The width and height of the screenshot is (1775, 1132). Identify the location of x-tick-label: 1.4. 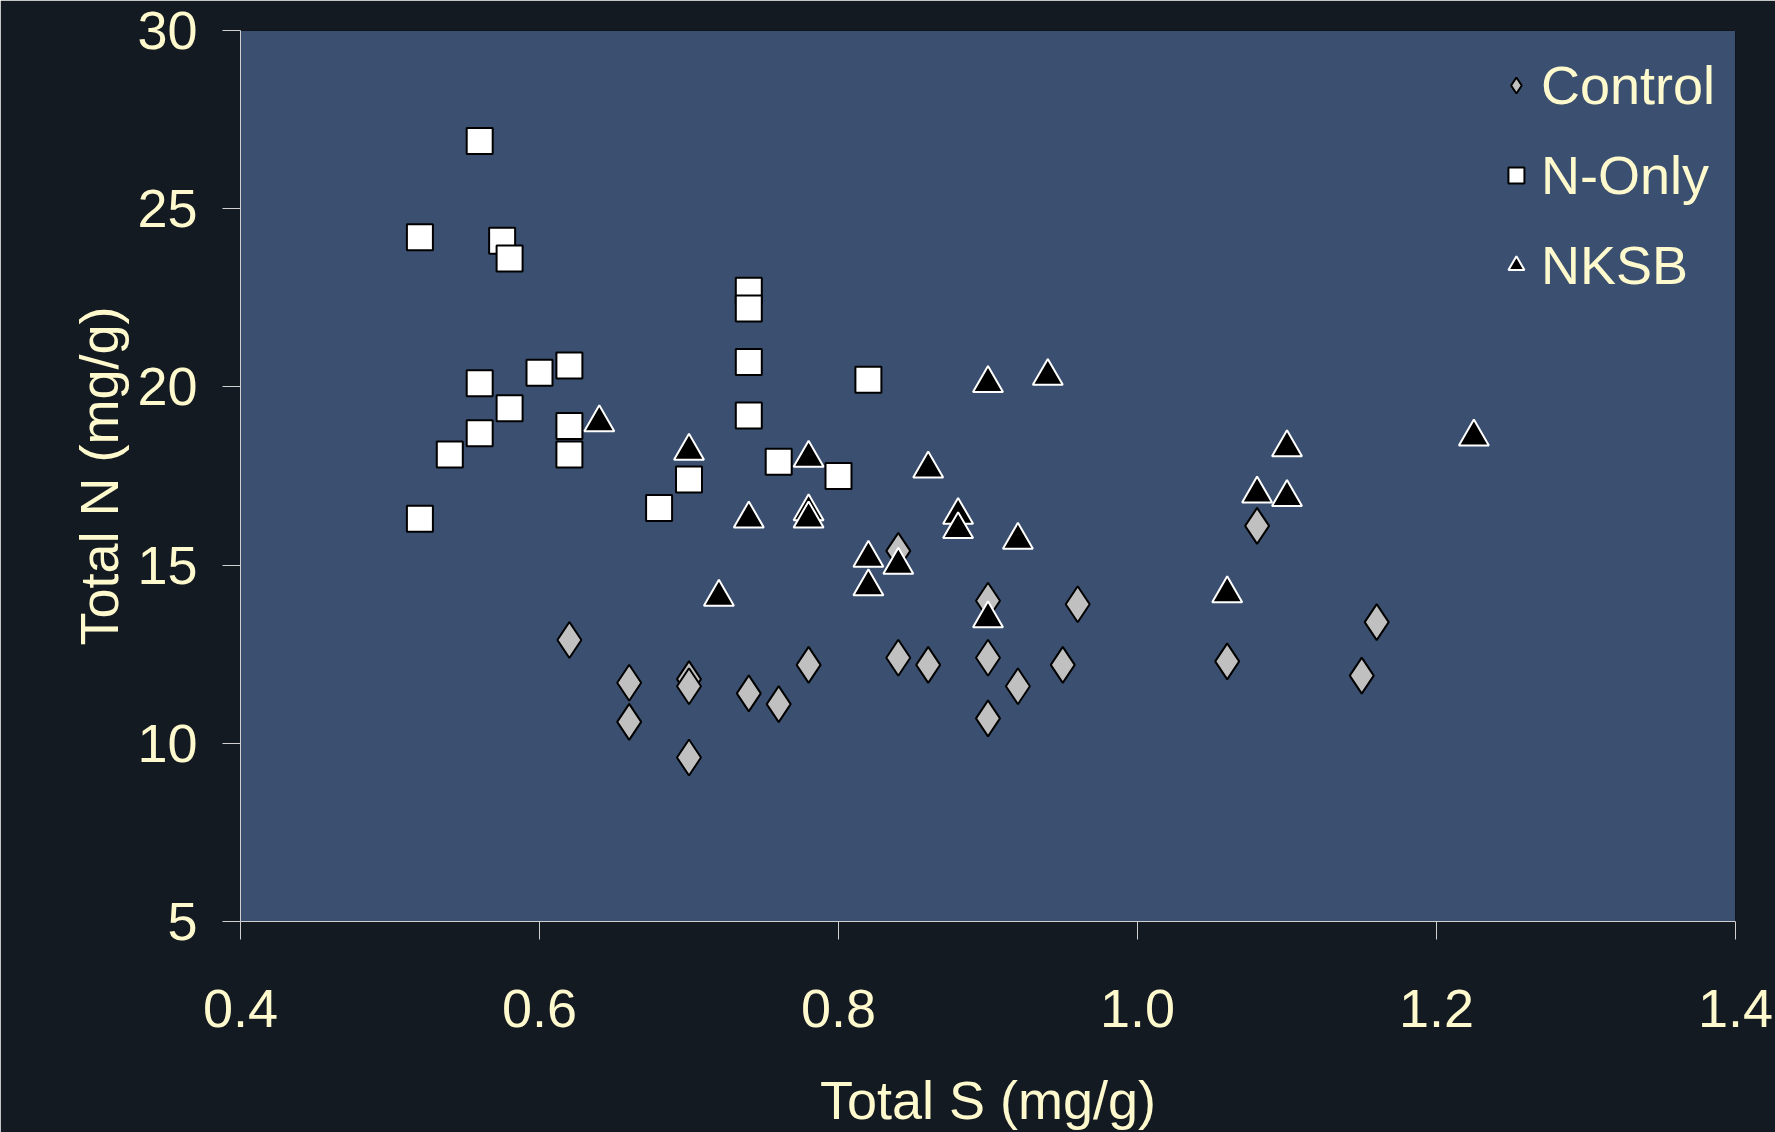
(1735, 1007).